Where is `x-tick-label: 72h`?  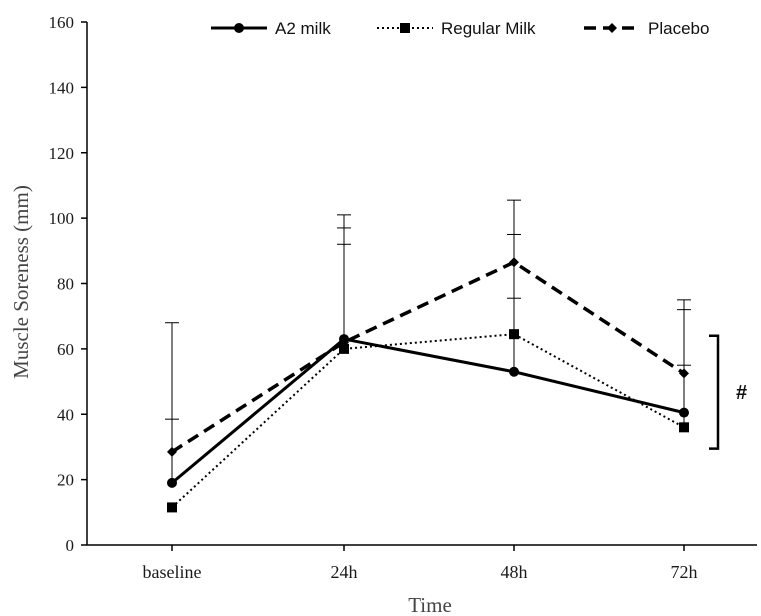
x-tick-label: 72h is located at coordinates (684, 572).